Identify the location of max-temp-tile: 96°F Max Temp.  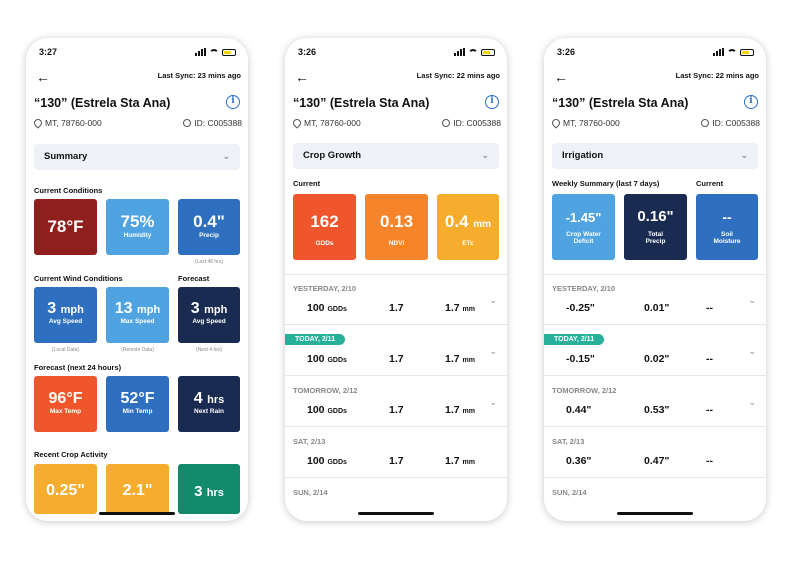
(65, 404).